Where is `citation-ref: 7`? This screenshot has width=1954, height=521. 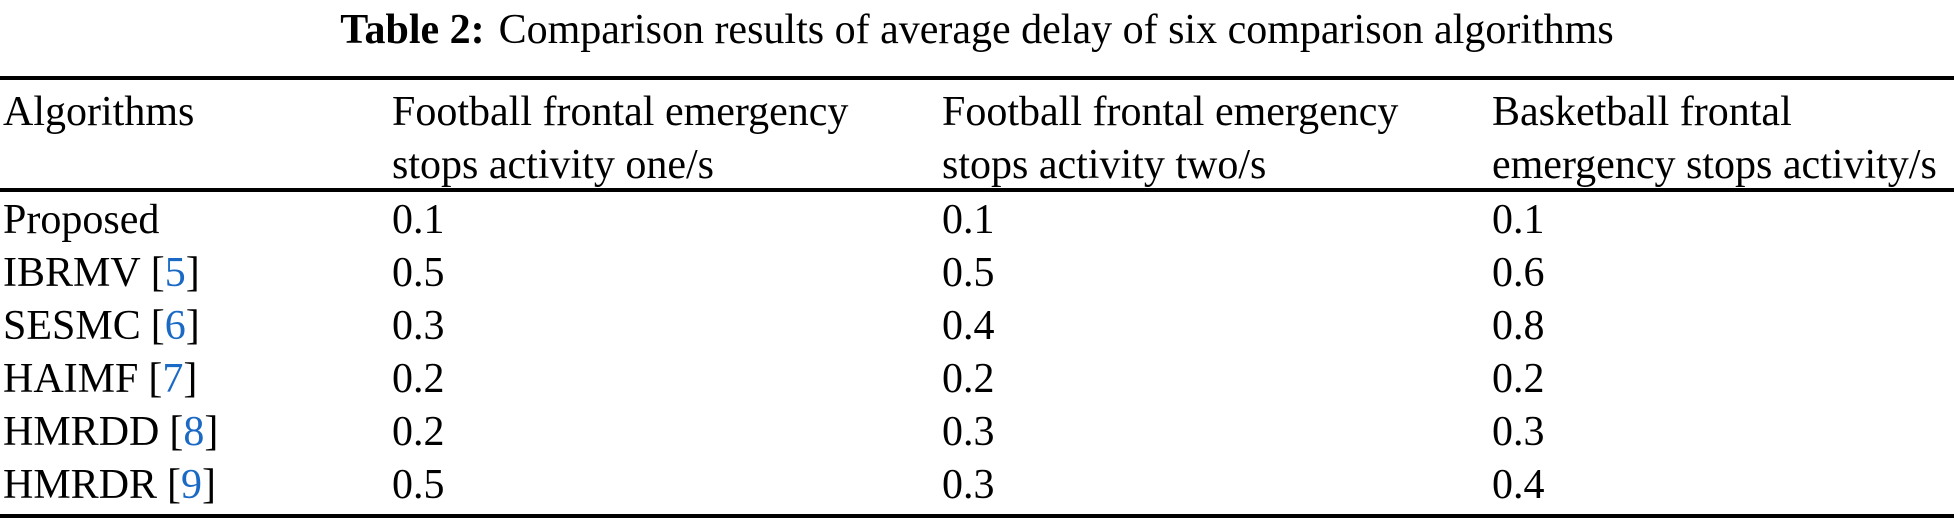
citation-ref: 7 is located at coordinates (173, 379).